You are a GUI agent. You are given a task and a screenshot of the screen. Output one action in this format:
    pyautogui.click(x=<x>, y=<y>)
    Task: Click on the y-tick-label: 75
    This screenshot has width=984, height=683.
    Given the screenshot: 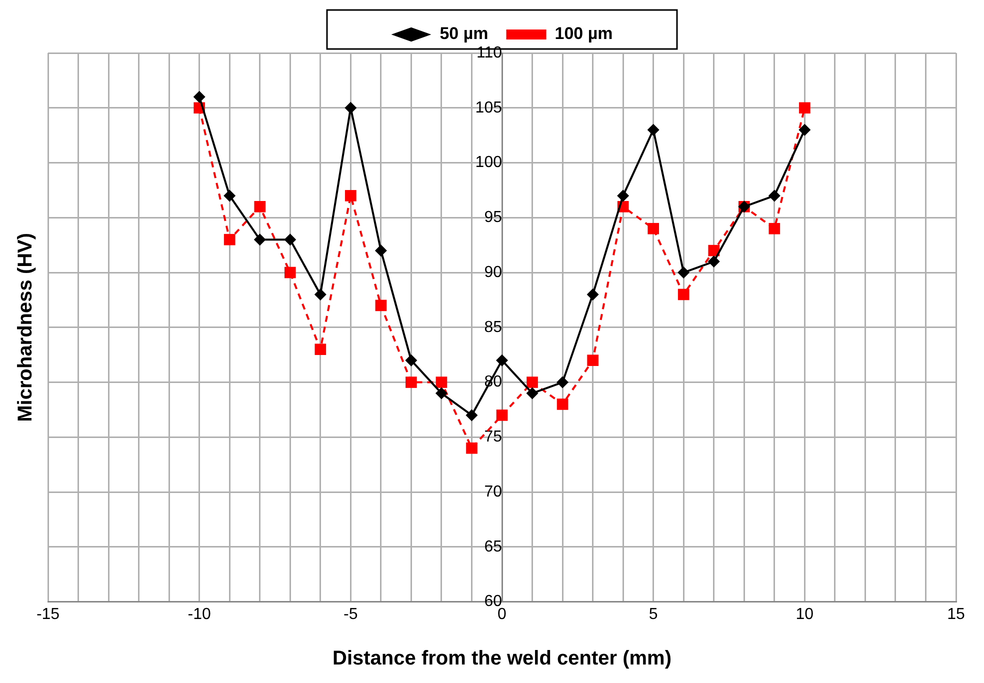 What is the action you would take?
    pyautogui.click(x=493, y=437)
    